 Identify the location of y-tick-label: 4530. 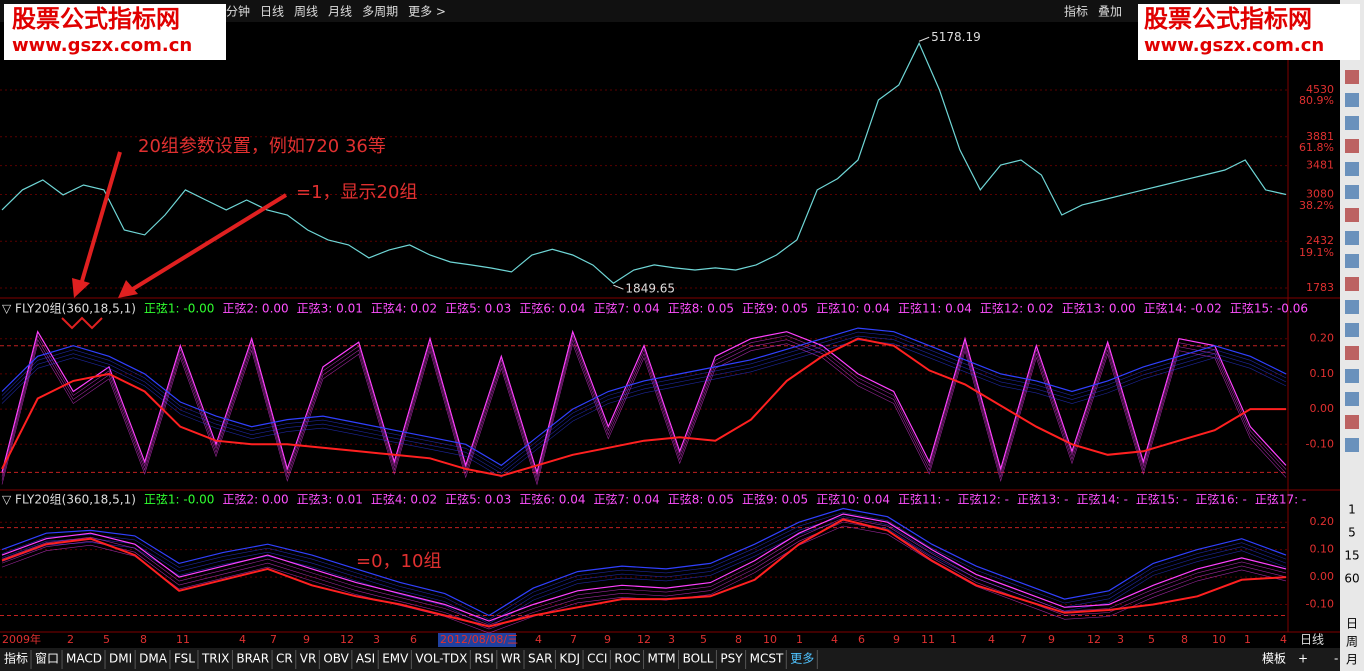
(1320, 89).